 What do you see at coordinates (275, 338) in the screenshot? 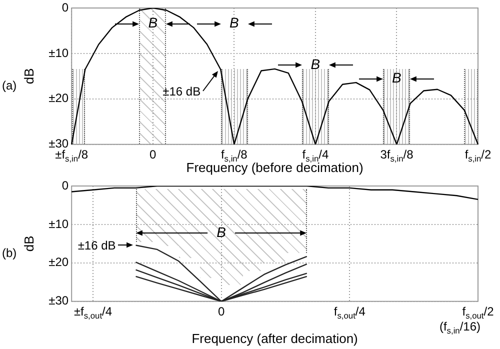
I see `x-axis-title: Frequency (after decimation)` at bounding box center [275, 338].